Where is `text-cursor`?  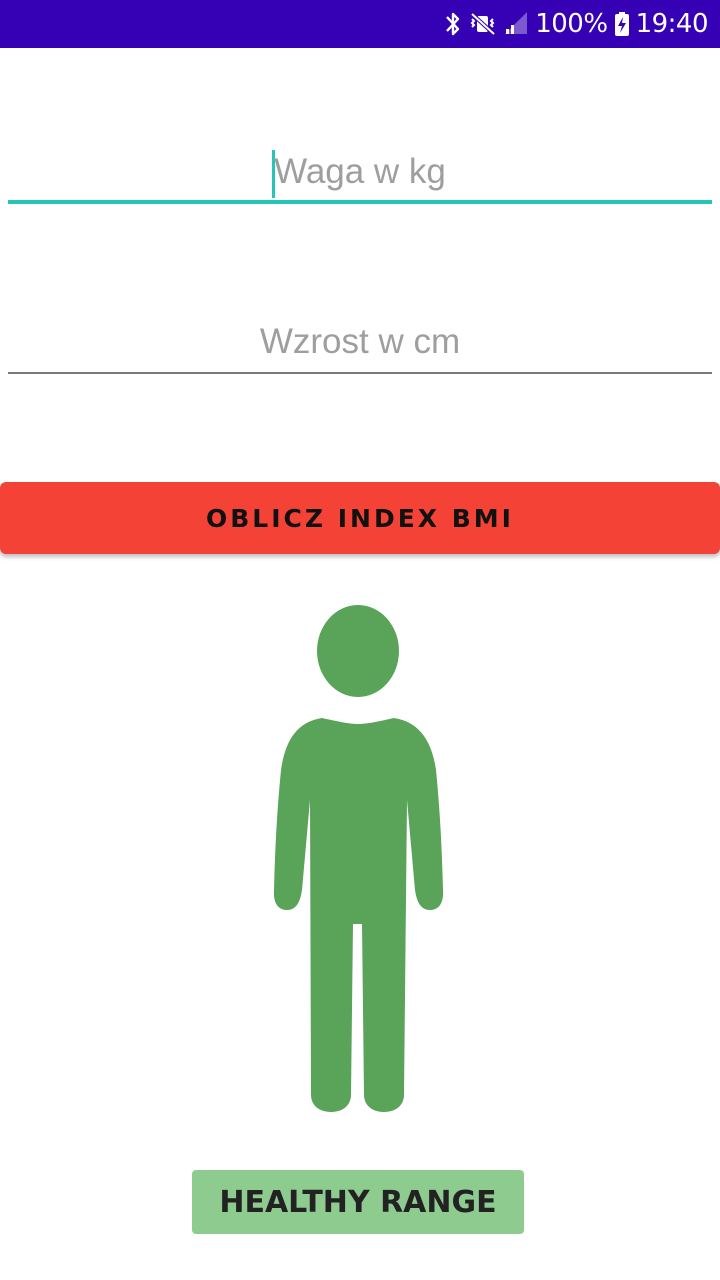
text-cursor is located at coordinates (273, 174).